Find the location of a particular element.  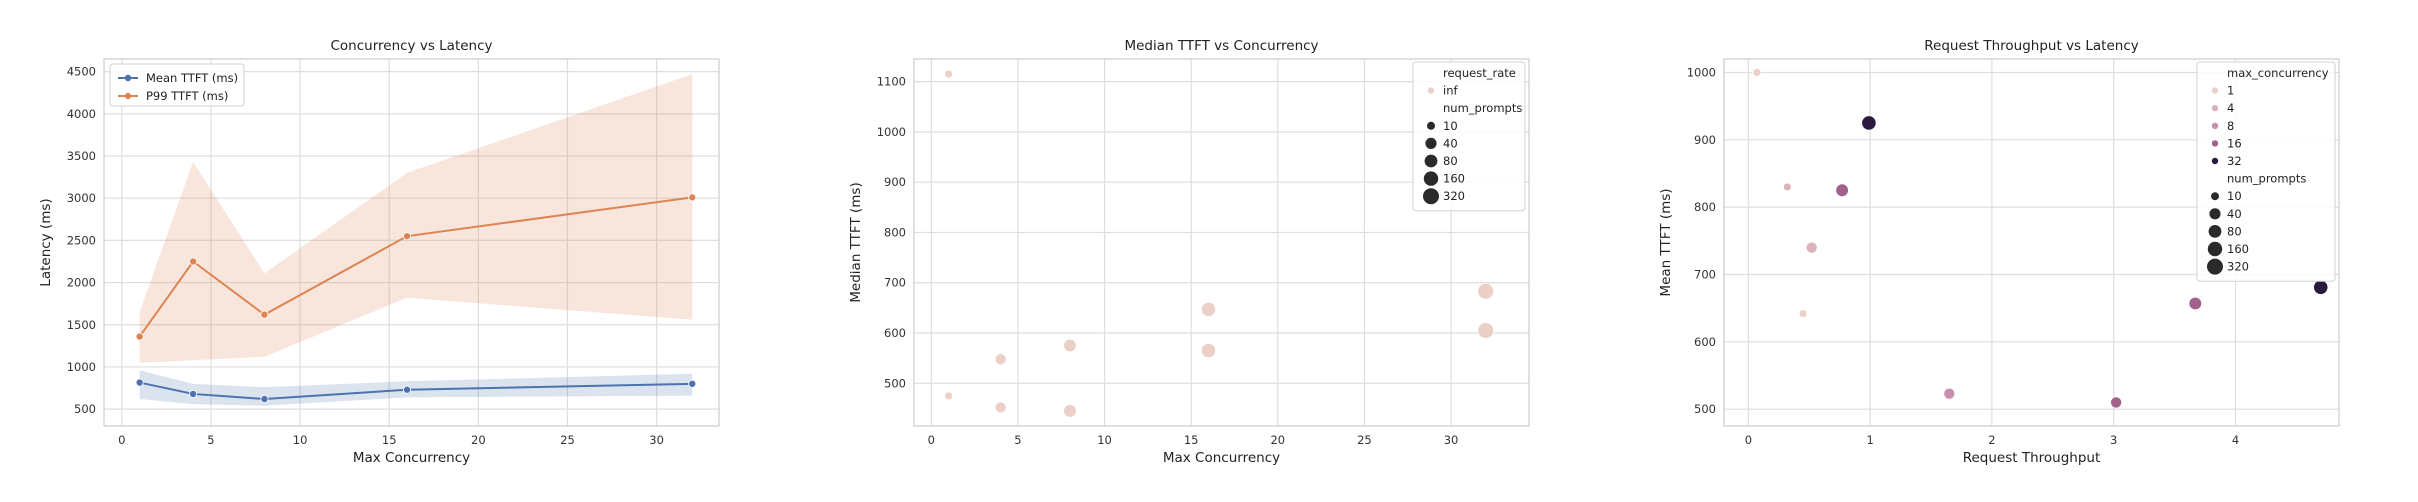

y-tick-label: 1000 is located at coordinates (891, 132).